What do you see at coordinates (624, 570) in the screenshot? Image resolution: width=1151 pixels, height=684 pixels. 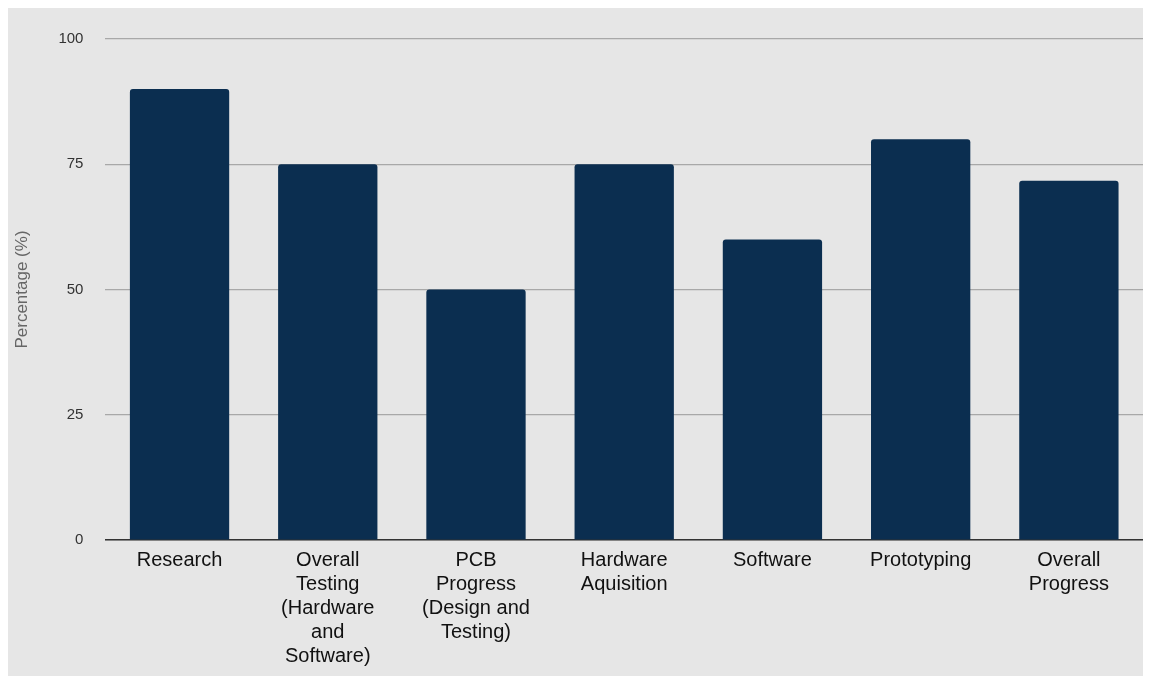 I see `x-tick-label: Hardware Aquisition` at bounding box center [624, 570].